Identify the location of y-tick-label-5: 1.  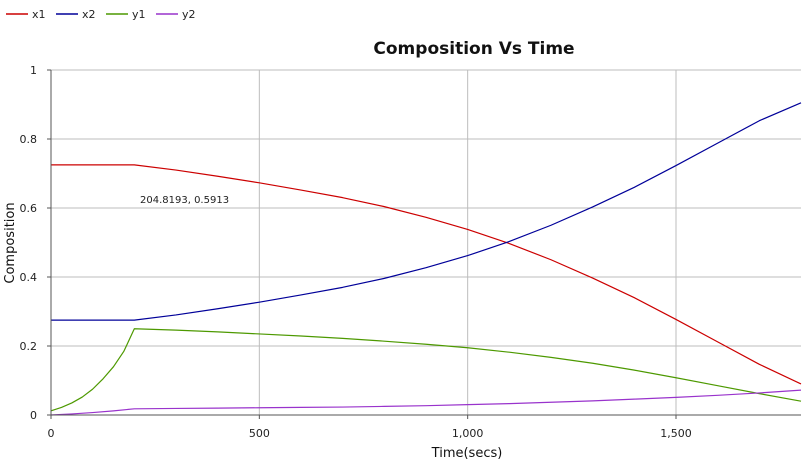
(33, 70).